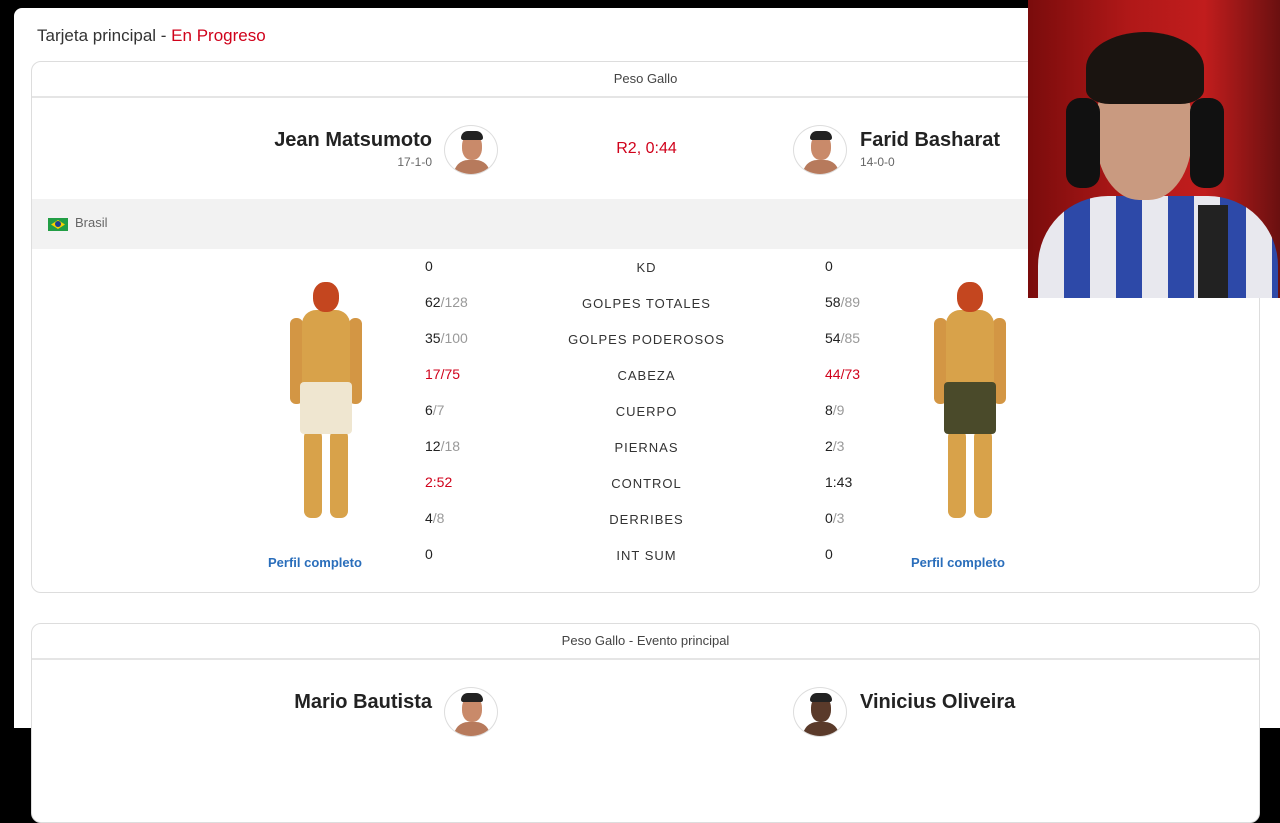 The height and width of the screenshot is (823, 1280). I want to click on brazil-flag-icon, so click(58, 224).